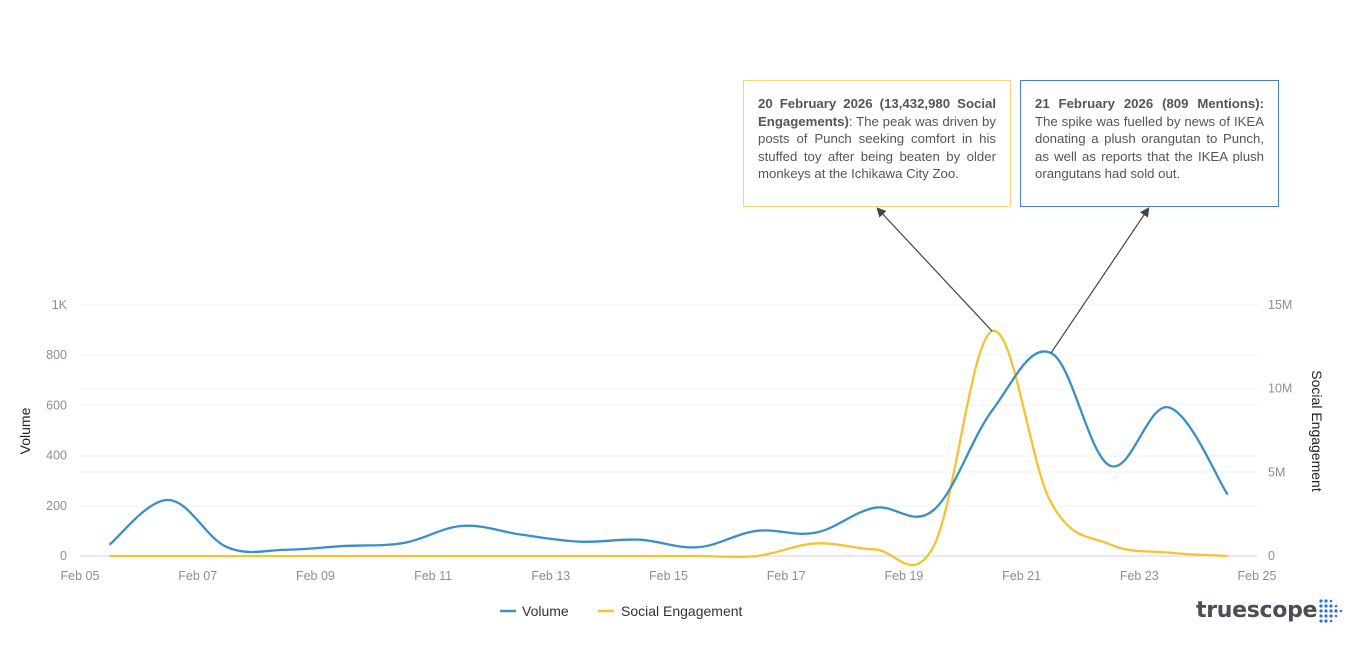 The width and height of the screenshot is (1366, 649). I want to click on x-tick-label: Feb 15, so click(668, 576).